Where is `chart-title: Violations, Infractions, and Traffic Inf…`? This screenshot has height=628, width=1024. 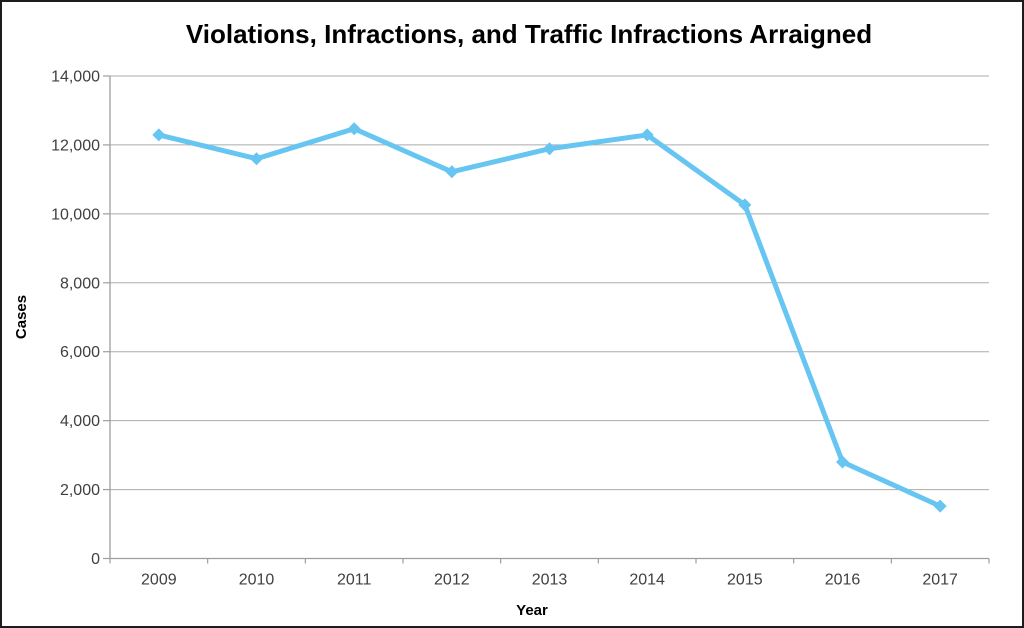 chart-title: Violations, Infractions, and Traffic Inf… is located at coordinates (529, 34).